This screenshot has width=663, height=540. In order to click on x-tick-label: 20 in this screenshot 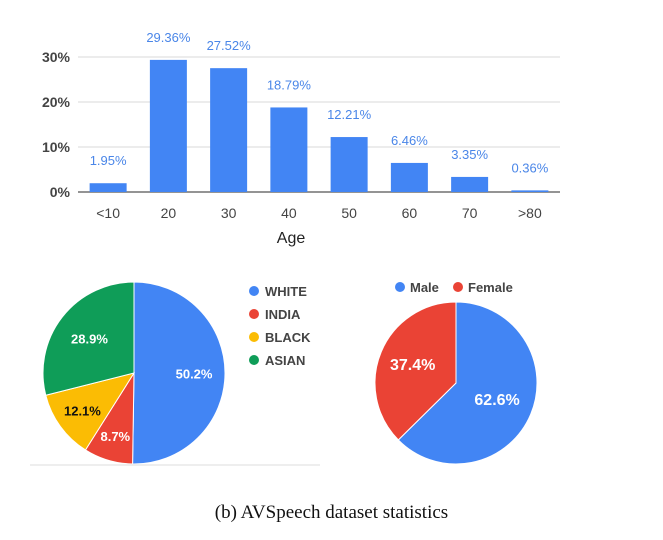, I will do `click(169, 213)`.